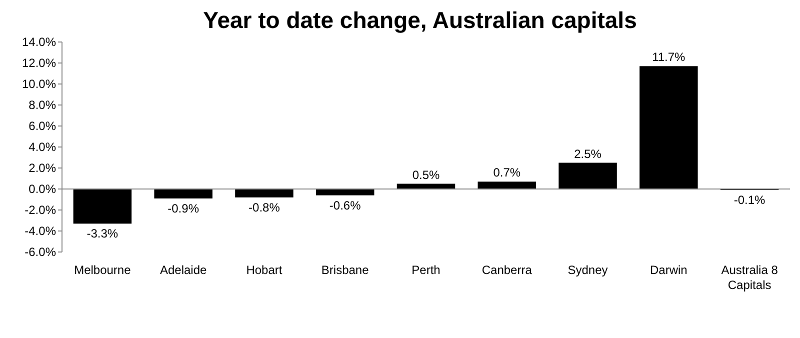  What do you see at coordinates (42, 126) in the screenshot?
I see `y-tick-label: 6.0%` at bounding box center [42, 126].